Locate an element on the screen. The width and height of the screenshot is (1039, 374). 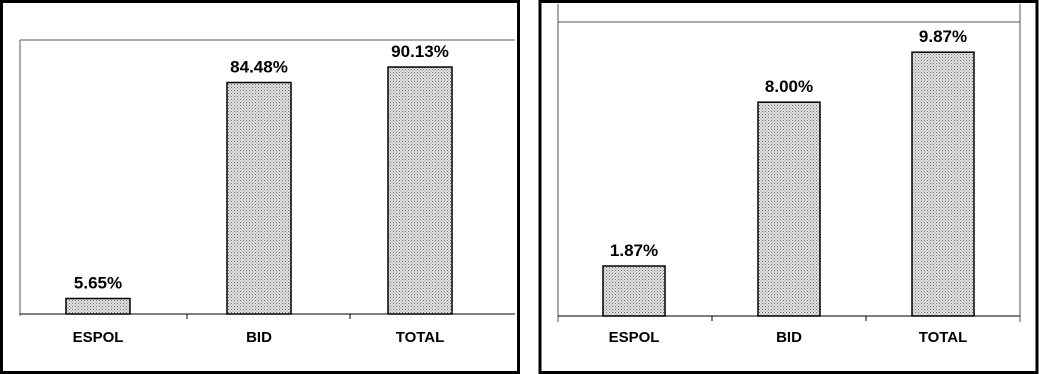
left-value-label-total: 90.13% is located at coordinates (420, 51).